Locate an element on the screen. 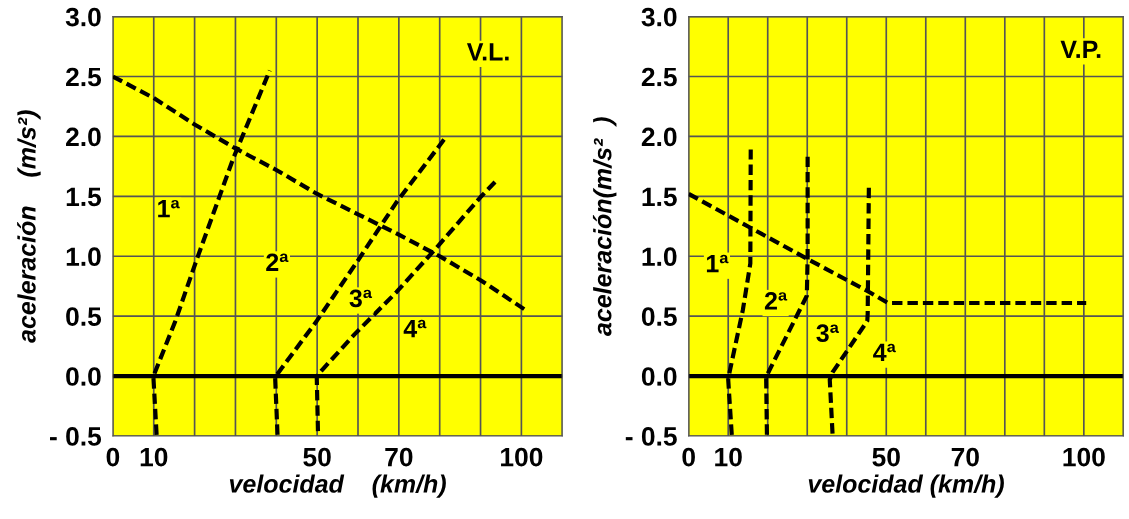  y-axis-title: aceleración (m/s²) is located at coordinates (29, 226).